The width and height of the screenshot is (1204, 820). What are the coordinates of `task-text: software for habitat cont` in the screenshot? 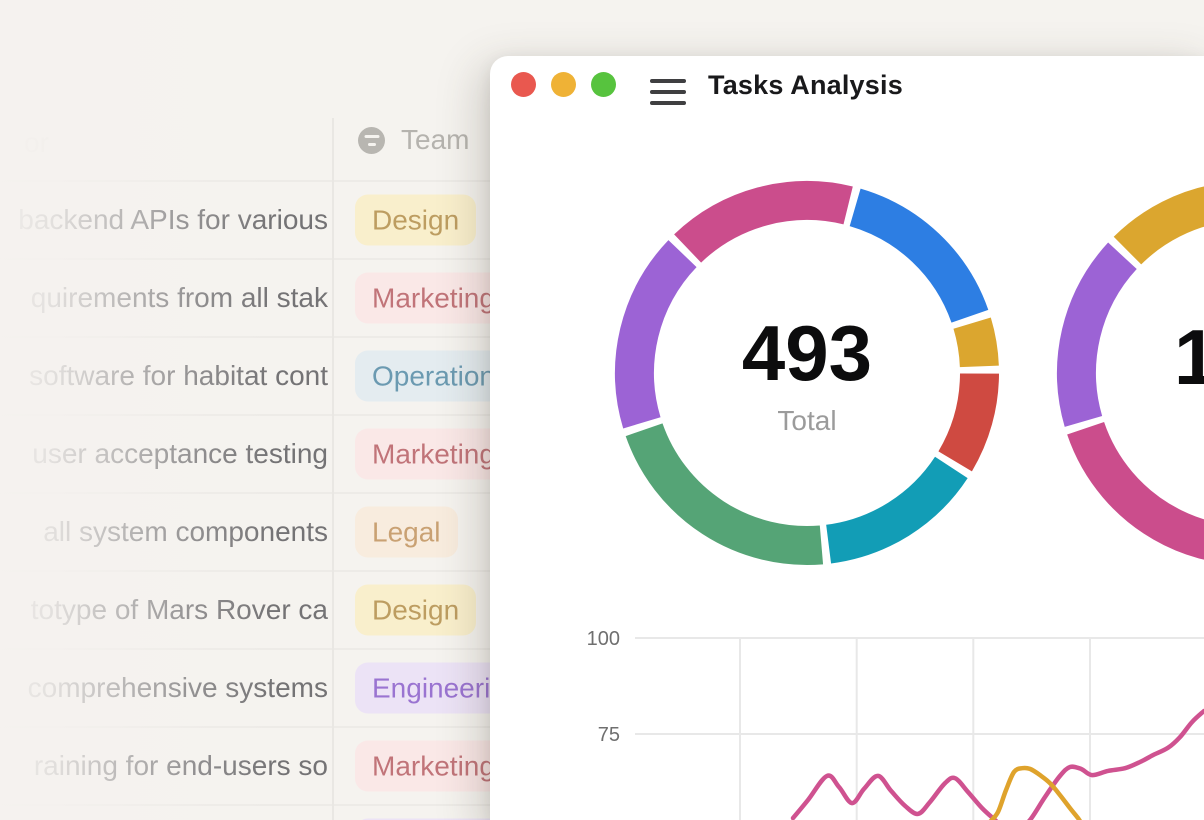 It's located at (178, 375).